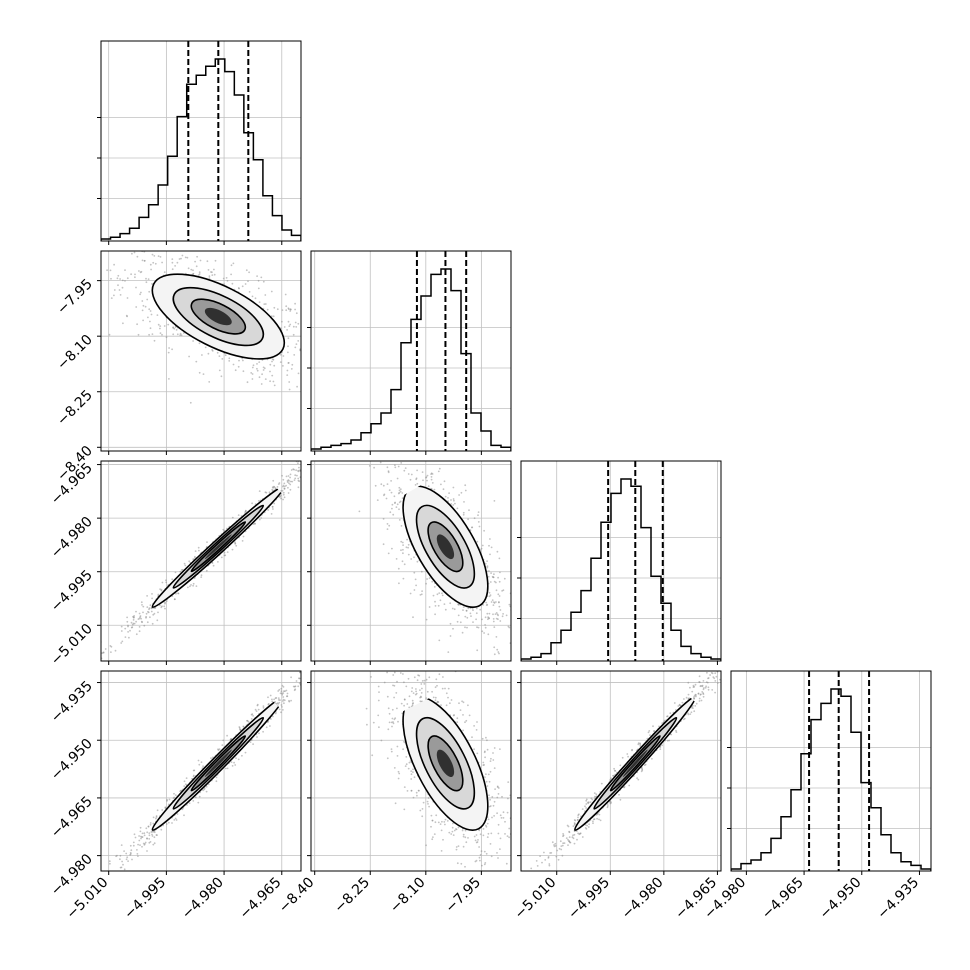 This screenshot has width=970, height=970. What do you see at coordinates (411, 561) in the screenshot?
I see `panel-frame` at bounding box center [411, 561].